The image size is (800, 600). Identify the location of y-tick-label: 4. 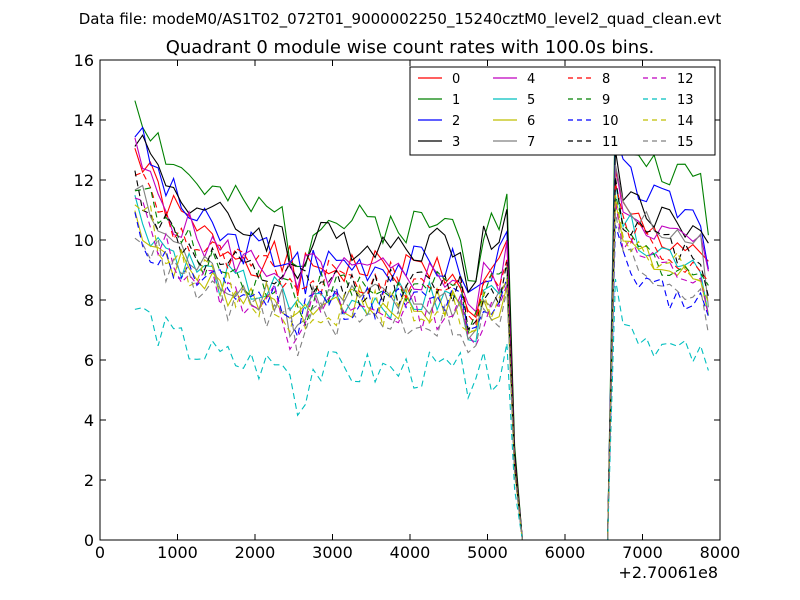
(89, 420).